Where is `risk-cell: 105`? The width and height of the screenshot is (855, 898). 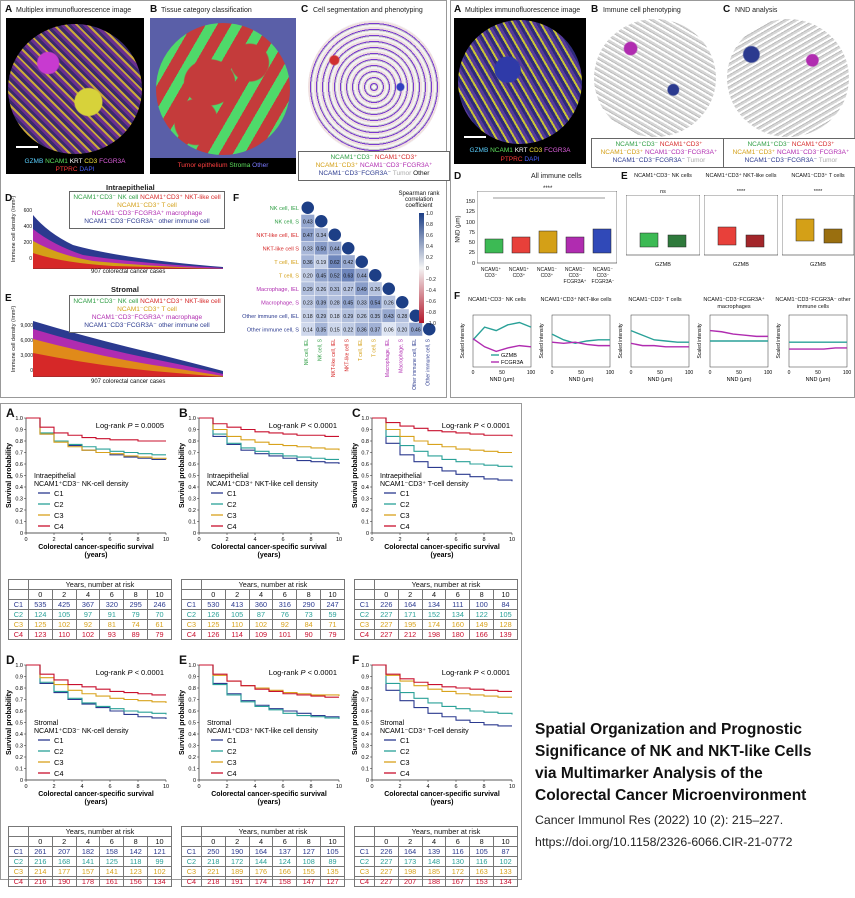 risk-cell: 105 is located at coordinates (64, 614).